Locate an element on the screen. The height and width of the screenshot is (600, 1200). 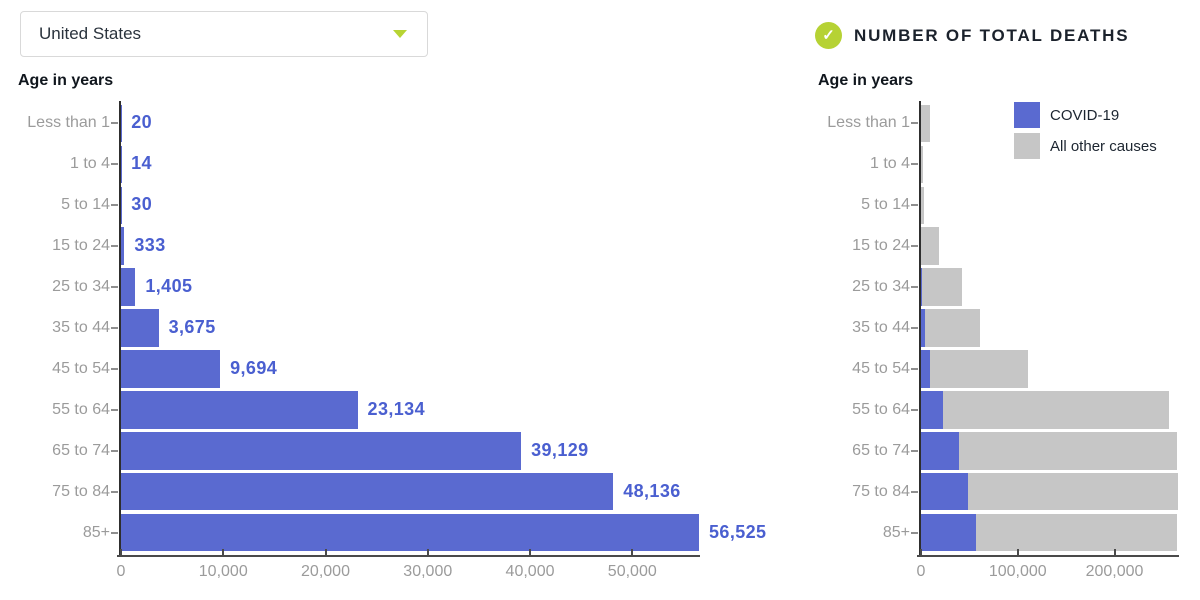
y-axis-label: 1 to 4 is located at coordinates (89, 164).